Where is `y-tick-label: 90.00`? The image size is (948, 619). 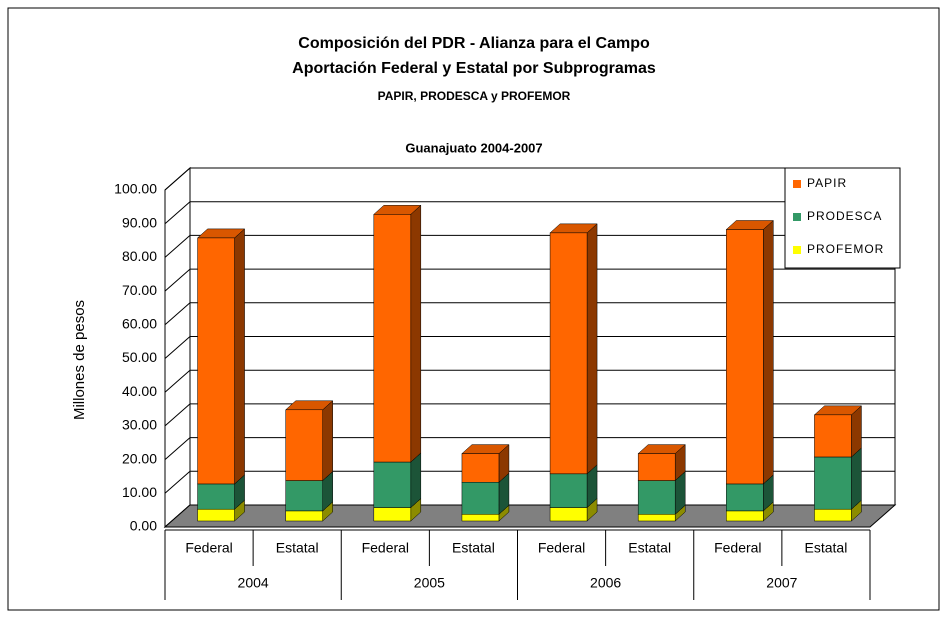 y-tick-label: 90.00 is located at coordinates (139, 222).